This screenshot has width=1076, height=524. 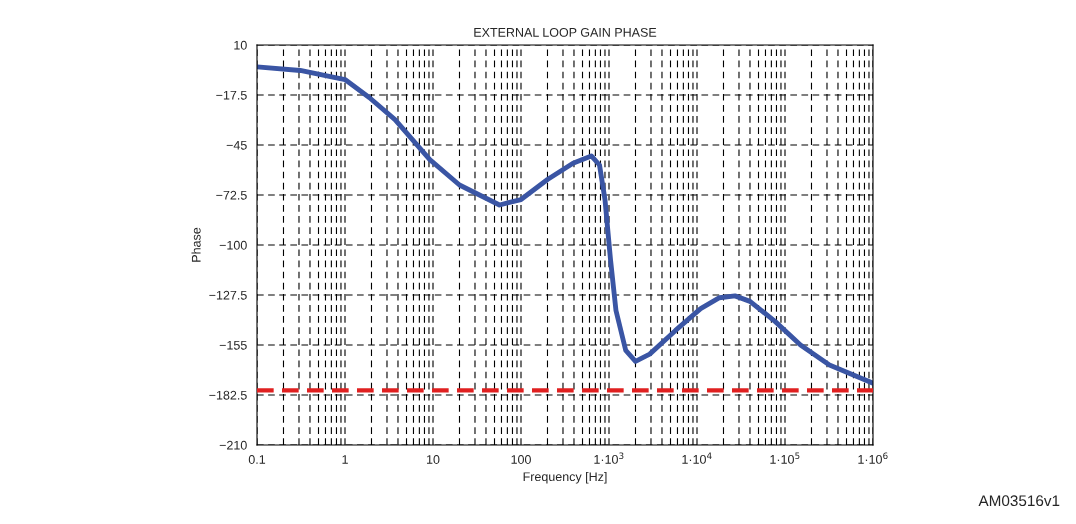 I want to click on y-tick-label: −210, so click(x=233, y=445).